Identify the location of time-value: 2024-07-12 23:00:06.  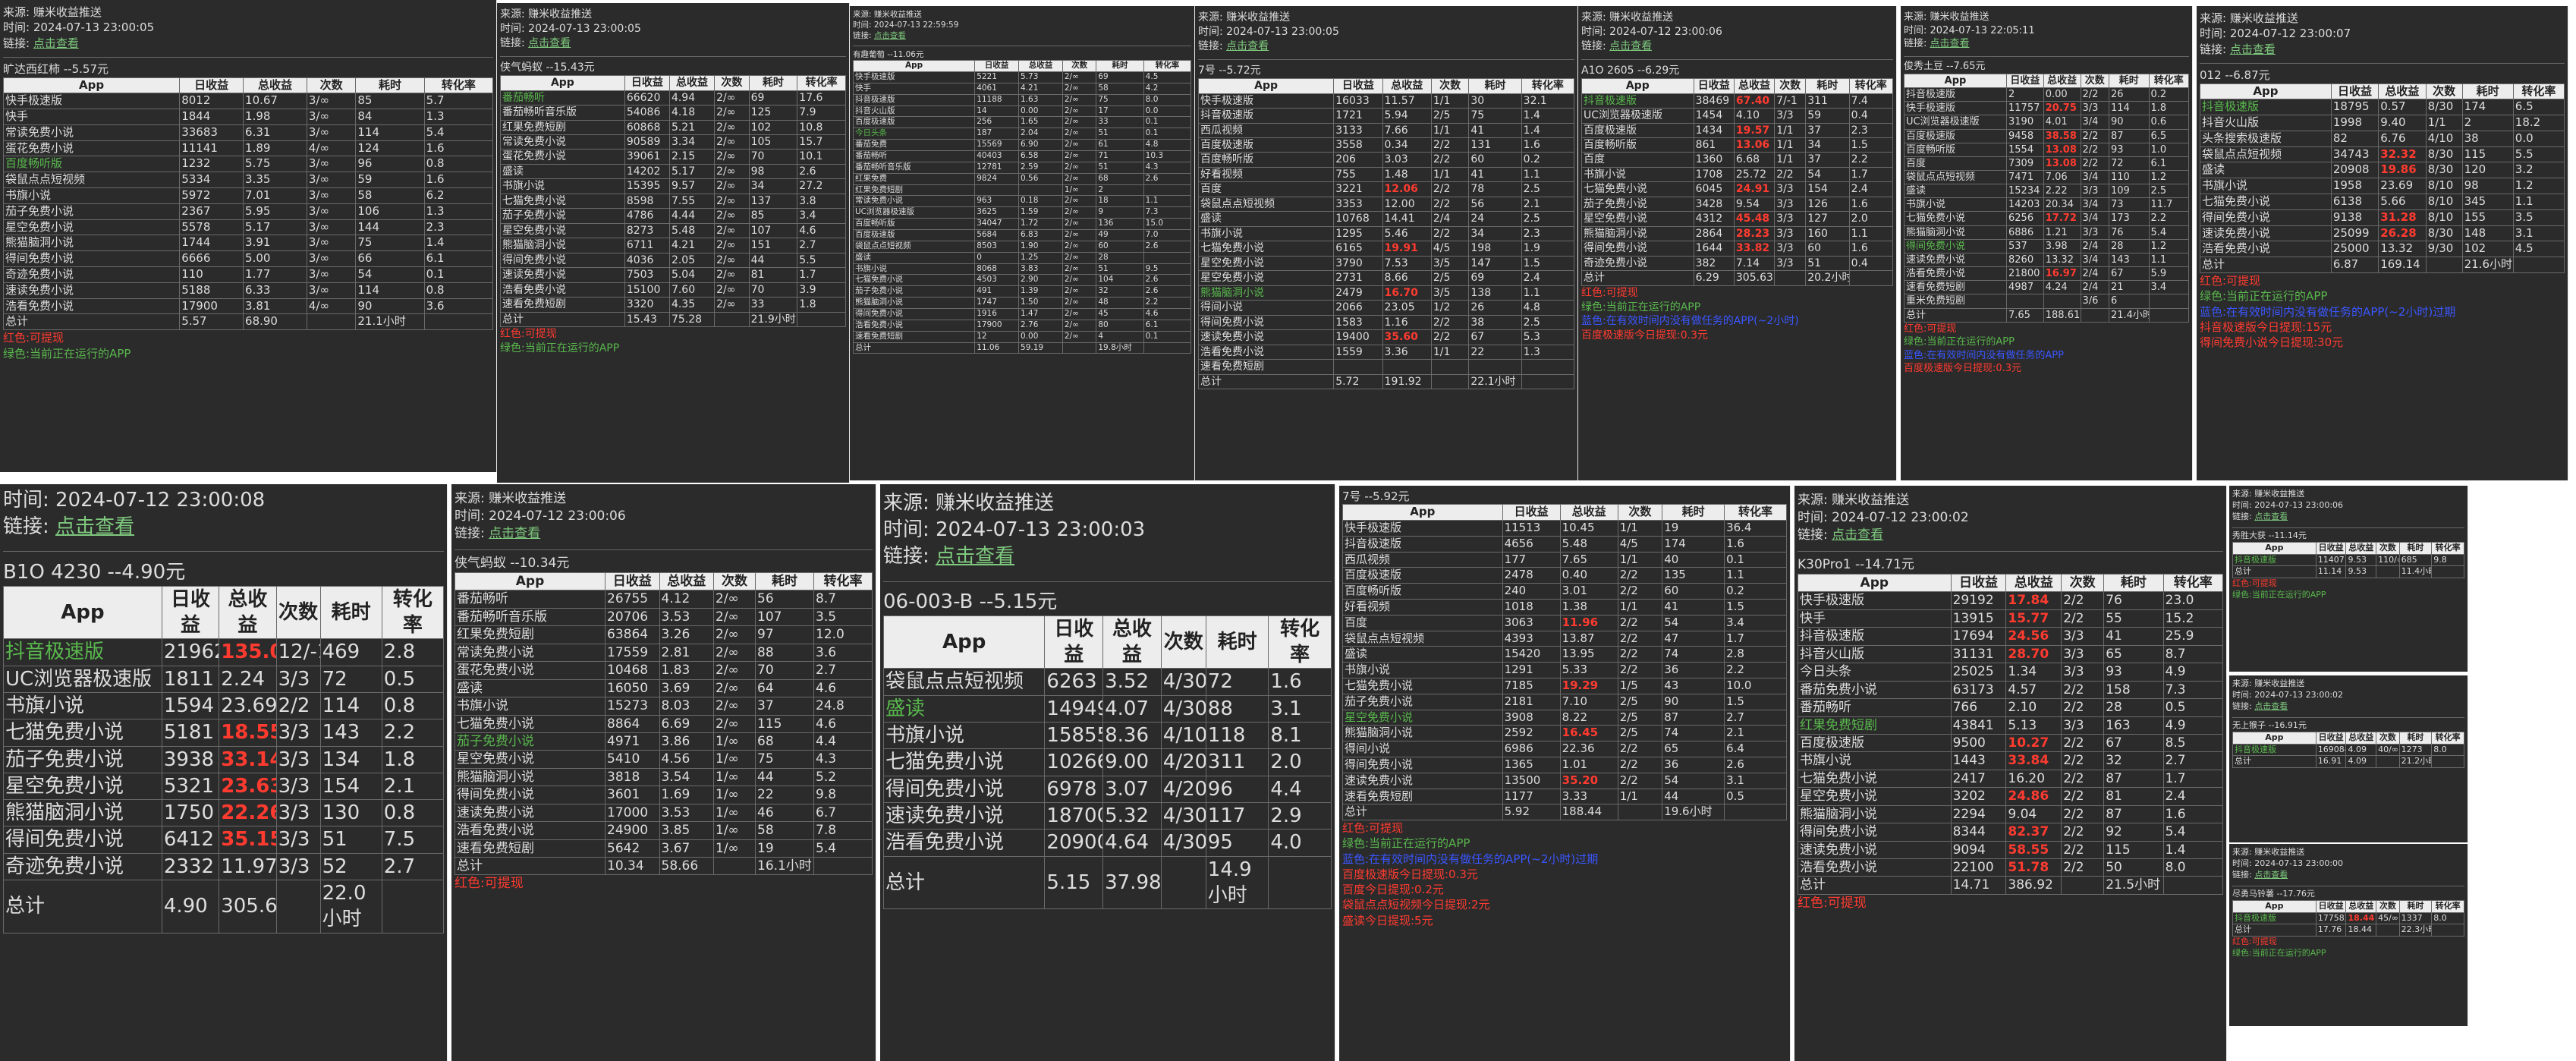
(555, 516).